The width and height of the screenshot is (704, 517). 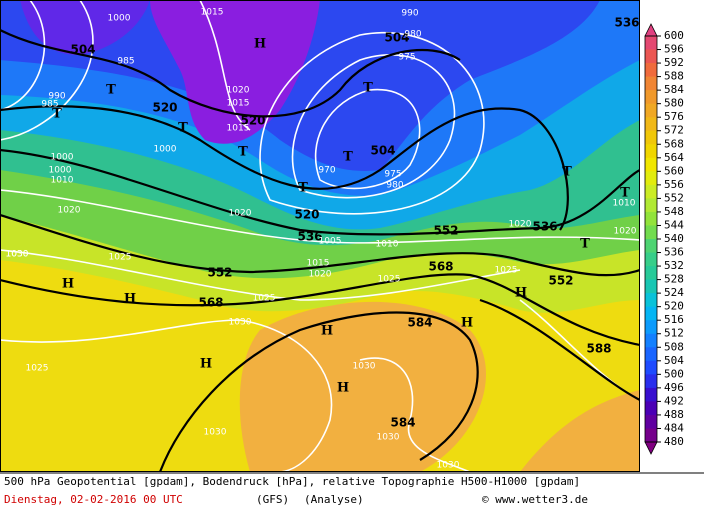 What do you see at coordinates (674, 360) in the screenshot?
I see `colorbar-label: 504` at bounding box center [674, 360].